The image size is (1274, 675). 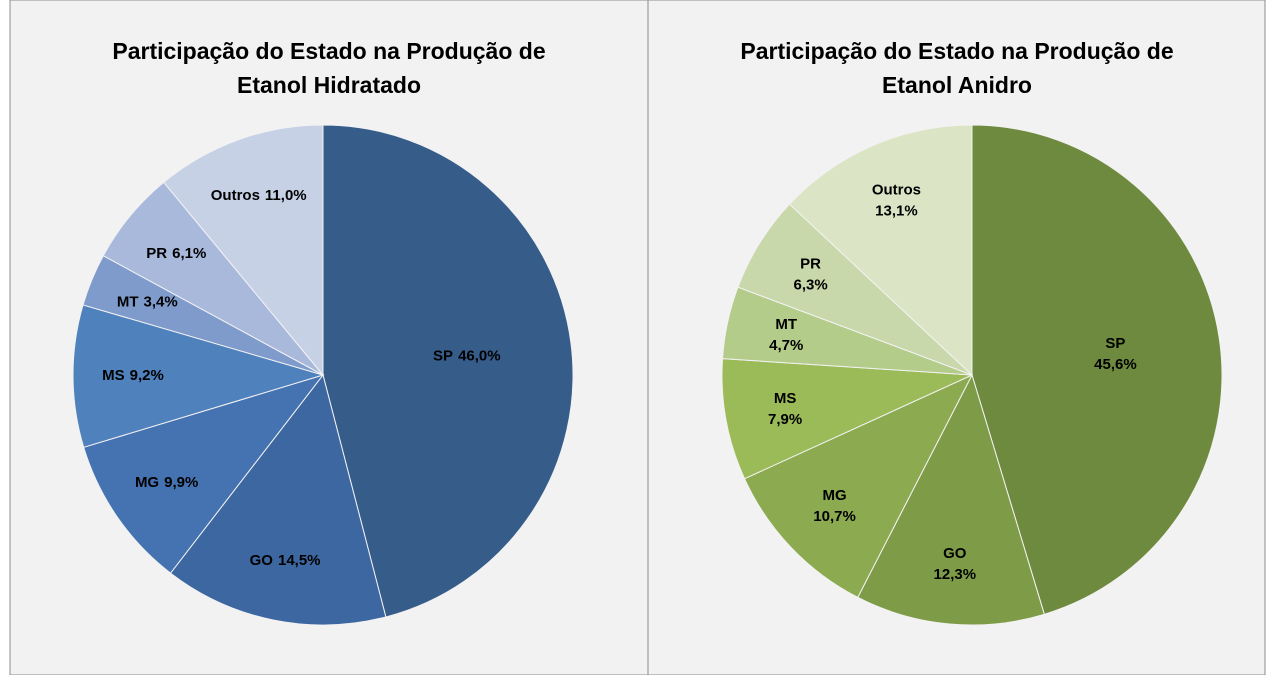 I want to click on value-label: 6,3%, so click(x=811, y=285).